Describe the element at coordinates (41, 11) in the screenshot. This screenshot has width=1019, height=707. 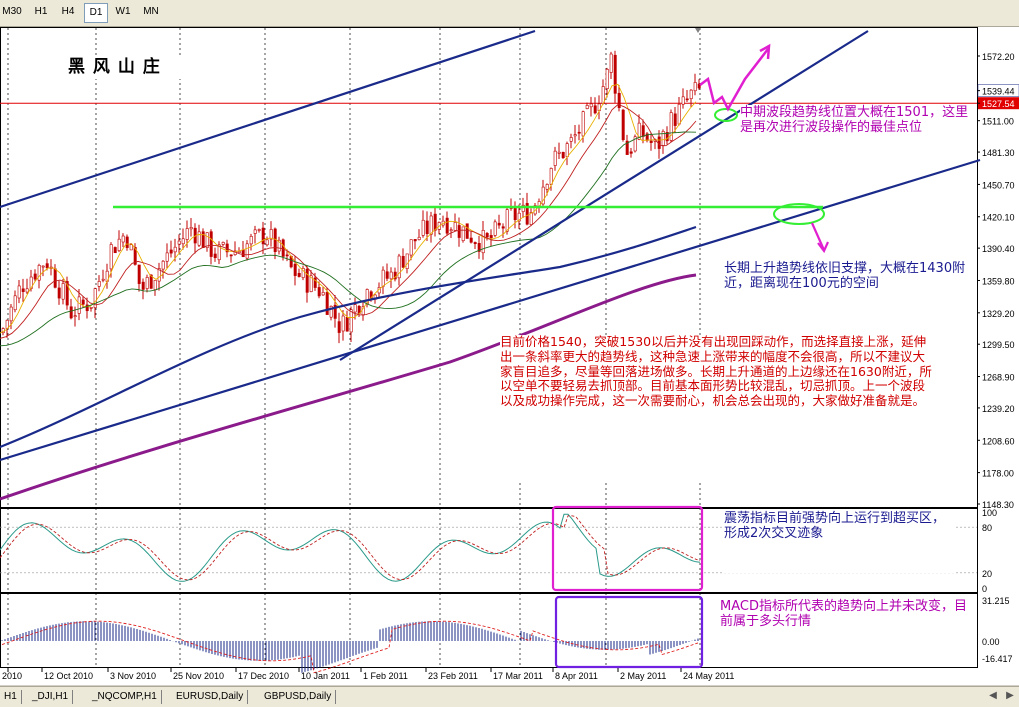
I see `timeframe-button-h1: H1` at that location.